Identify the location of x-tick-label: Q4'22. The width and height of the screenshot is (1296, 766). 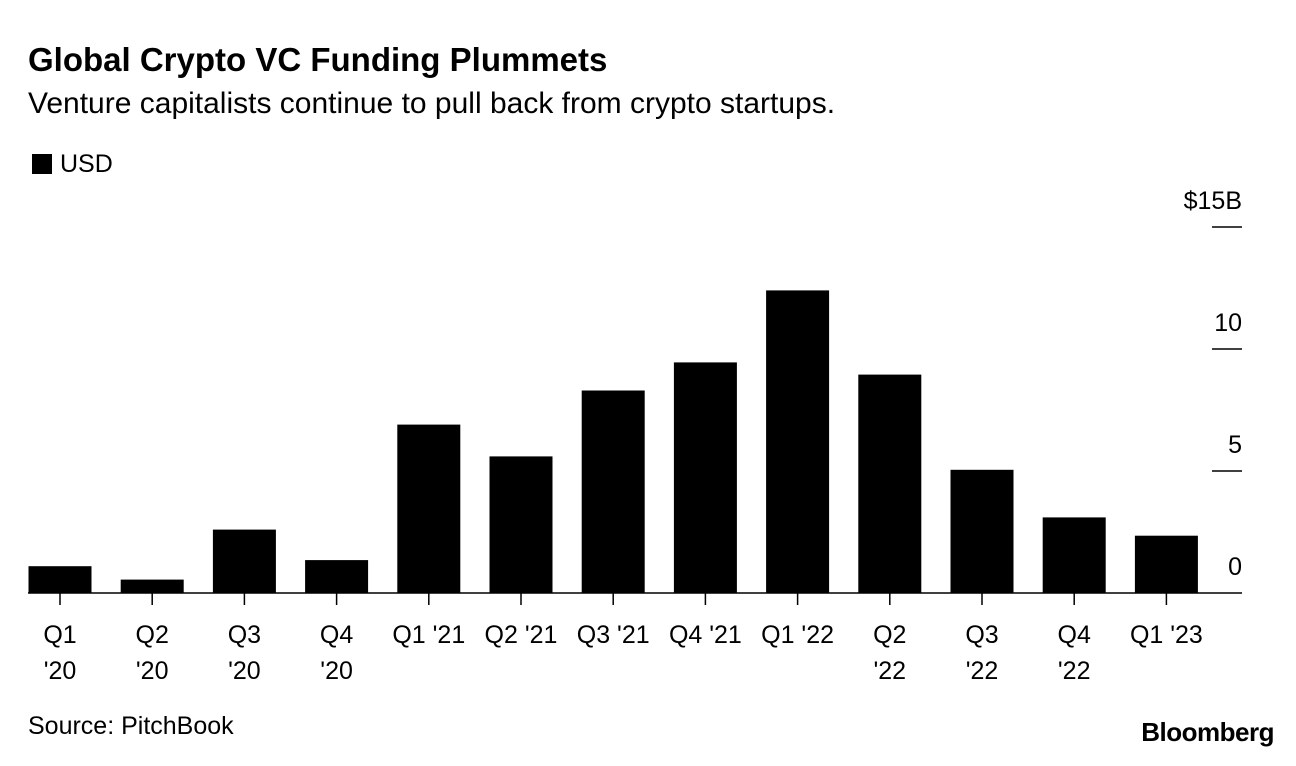
(1074, 653).